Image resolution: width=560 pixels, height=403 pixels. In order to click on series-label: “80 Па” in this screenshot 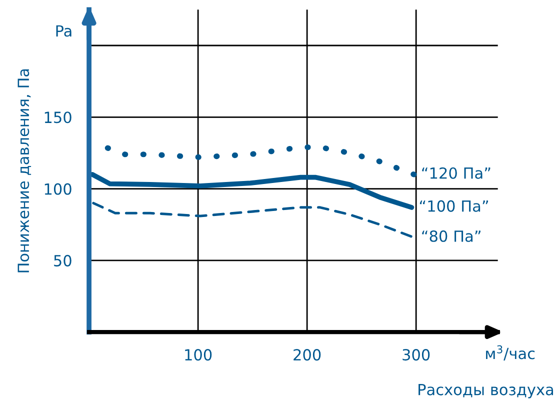, I will do `click(451, 236)`.